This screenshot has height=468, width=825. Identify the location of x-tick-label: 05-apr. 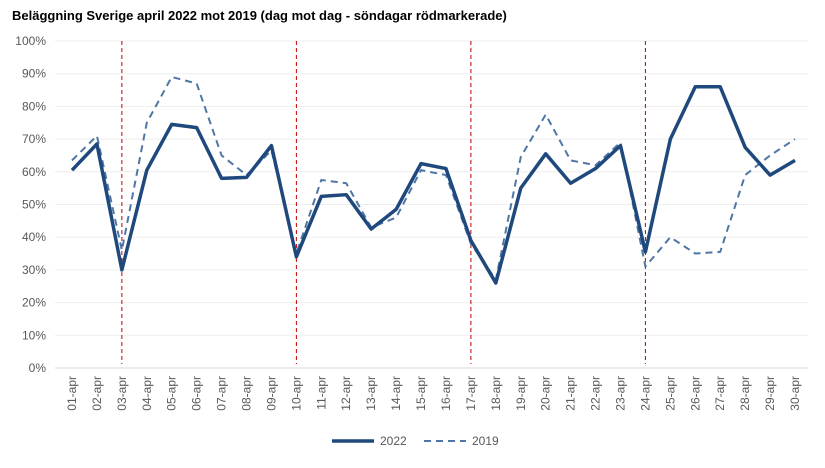
(172, 393).